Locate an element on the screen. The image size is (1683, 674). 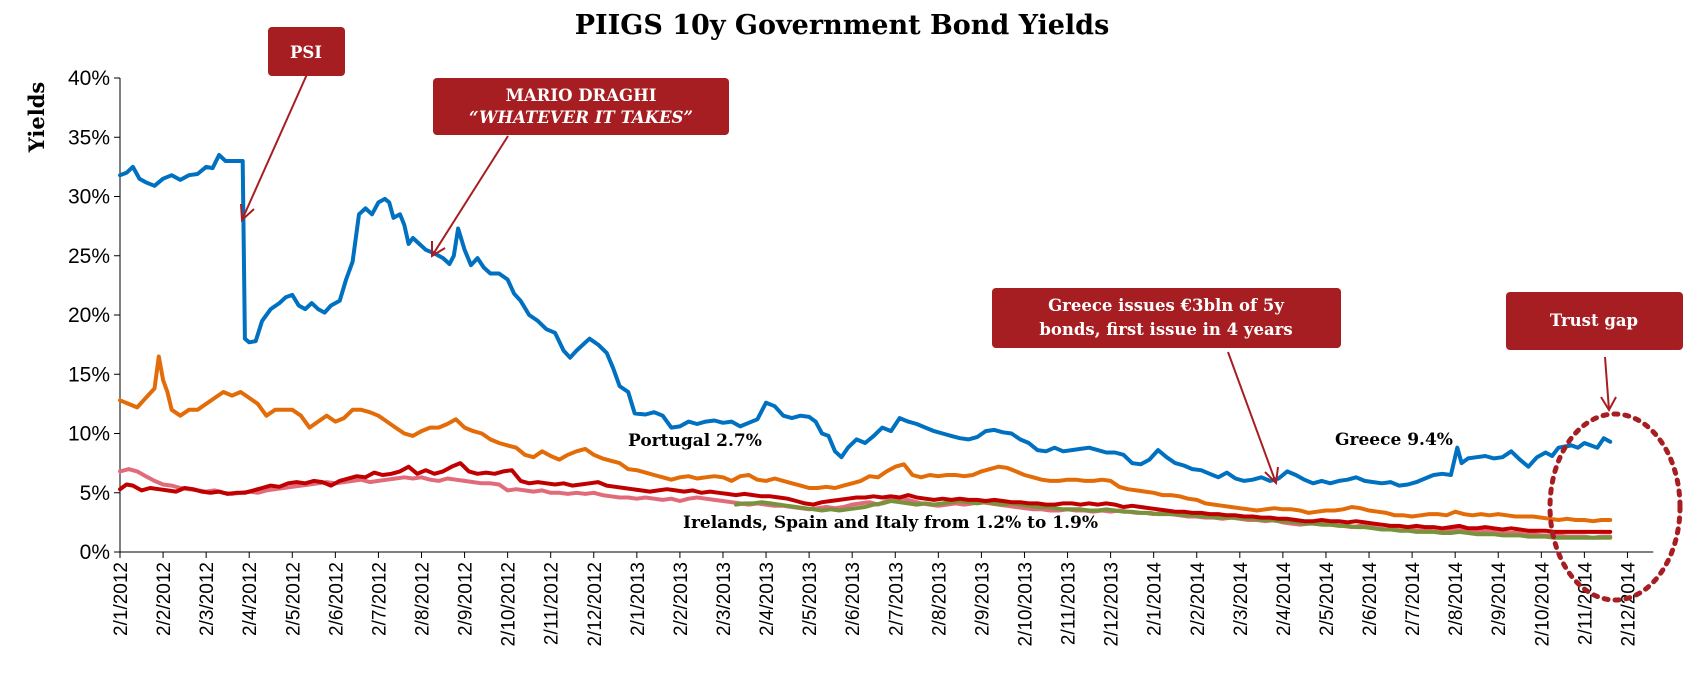
y-tick-label: 25% is located at coordinates (89, 256).